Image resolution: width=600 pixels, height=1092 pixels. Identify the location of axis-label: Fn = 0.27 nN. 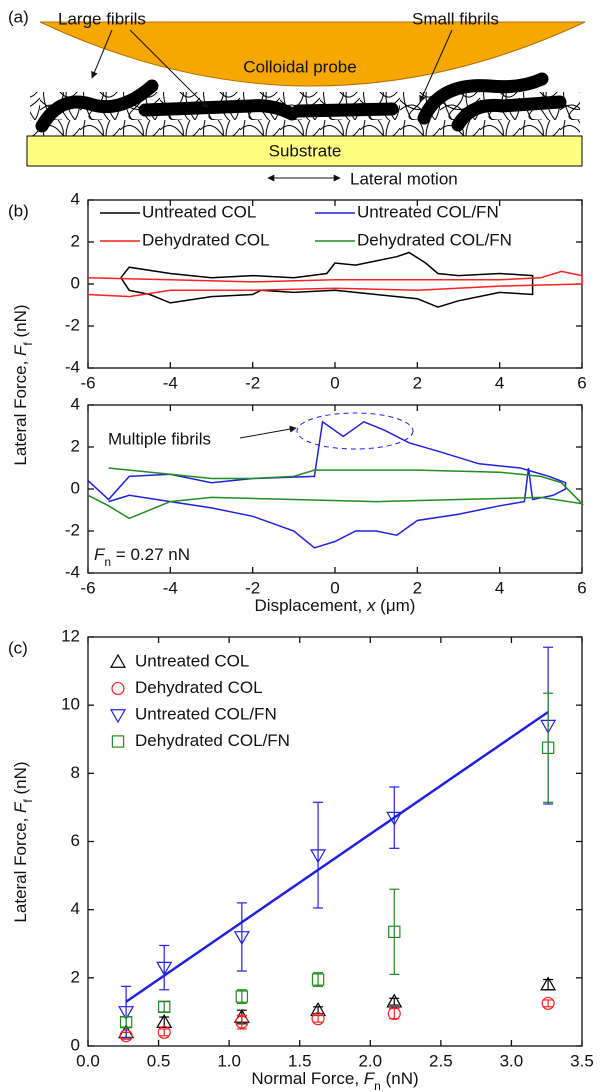
(142, 557).